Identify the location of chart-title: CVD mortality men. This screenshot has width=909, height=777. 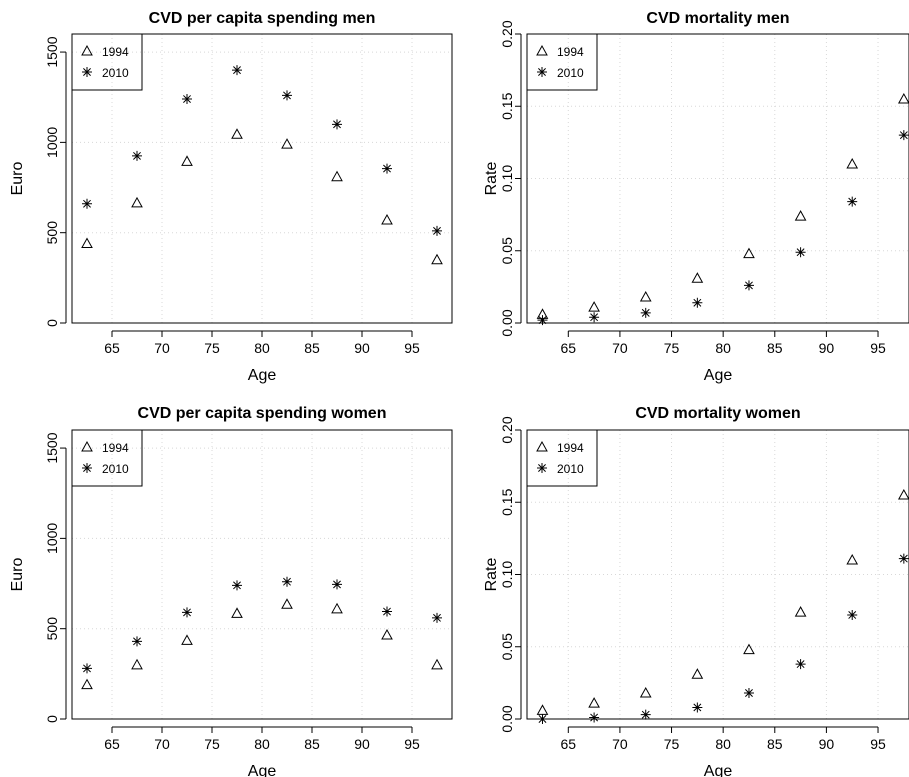
(717, 18).